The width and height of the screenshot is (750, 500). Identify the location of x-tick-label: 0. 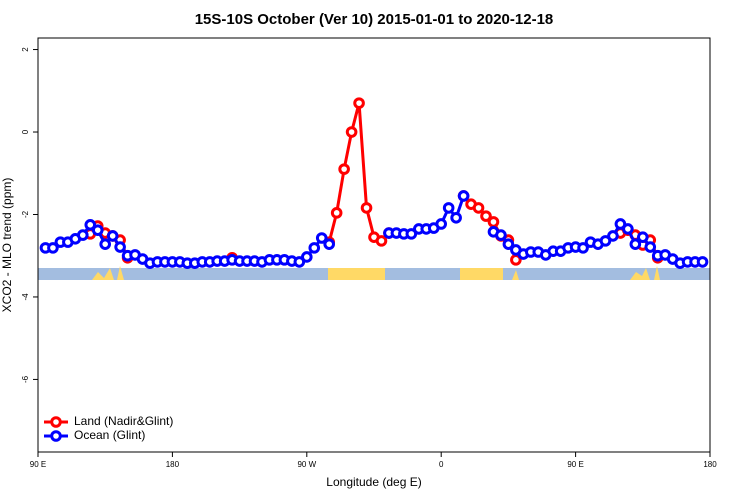
(441, 464).